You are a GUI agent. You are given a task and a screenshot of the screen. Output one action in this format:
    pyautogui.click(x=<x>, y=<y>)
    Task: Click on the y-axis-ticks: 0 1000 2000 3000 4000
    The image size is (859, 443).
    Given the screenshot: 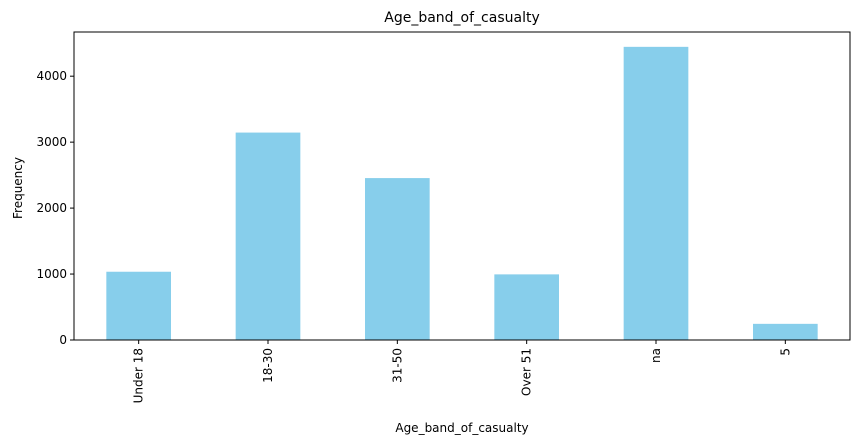 What is the action you would take?
    pyautogui.click(x=55, y=208)
    